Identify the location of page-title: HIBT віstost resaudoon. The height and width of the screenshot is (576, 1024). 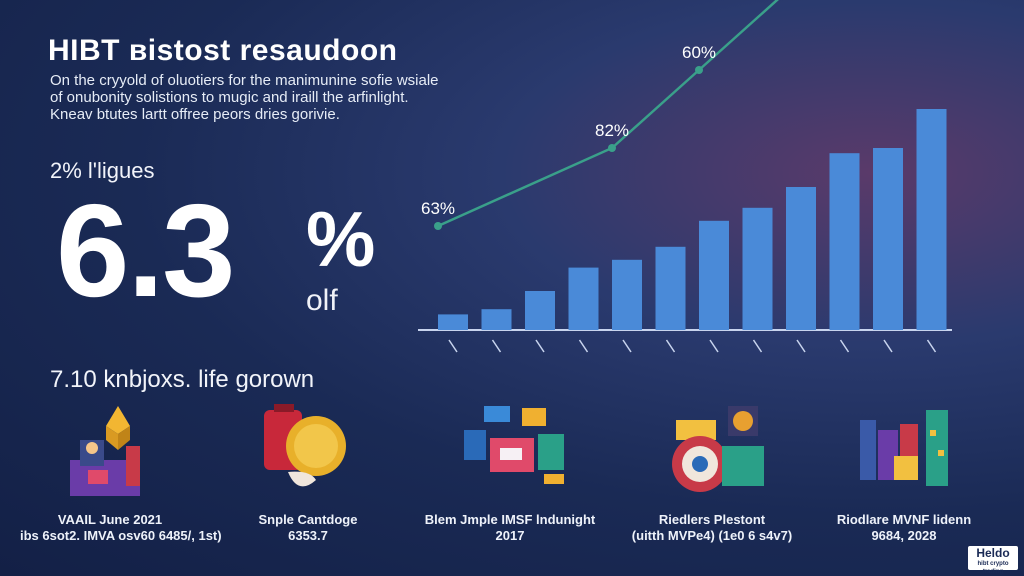
(223, 50).